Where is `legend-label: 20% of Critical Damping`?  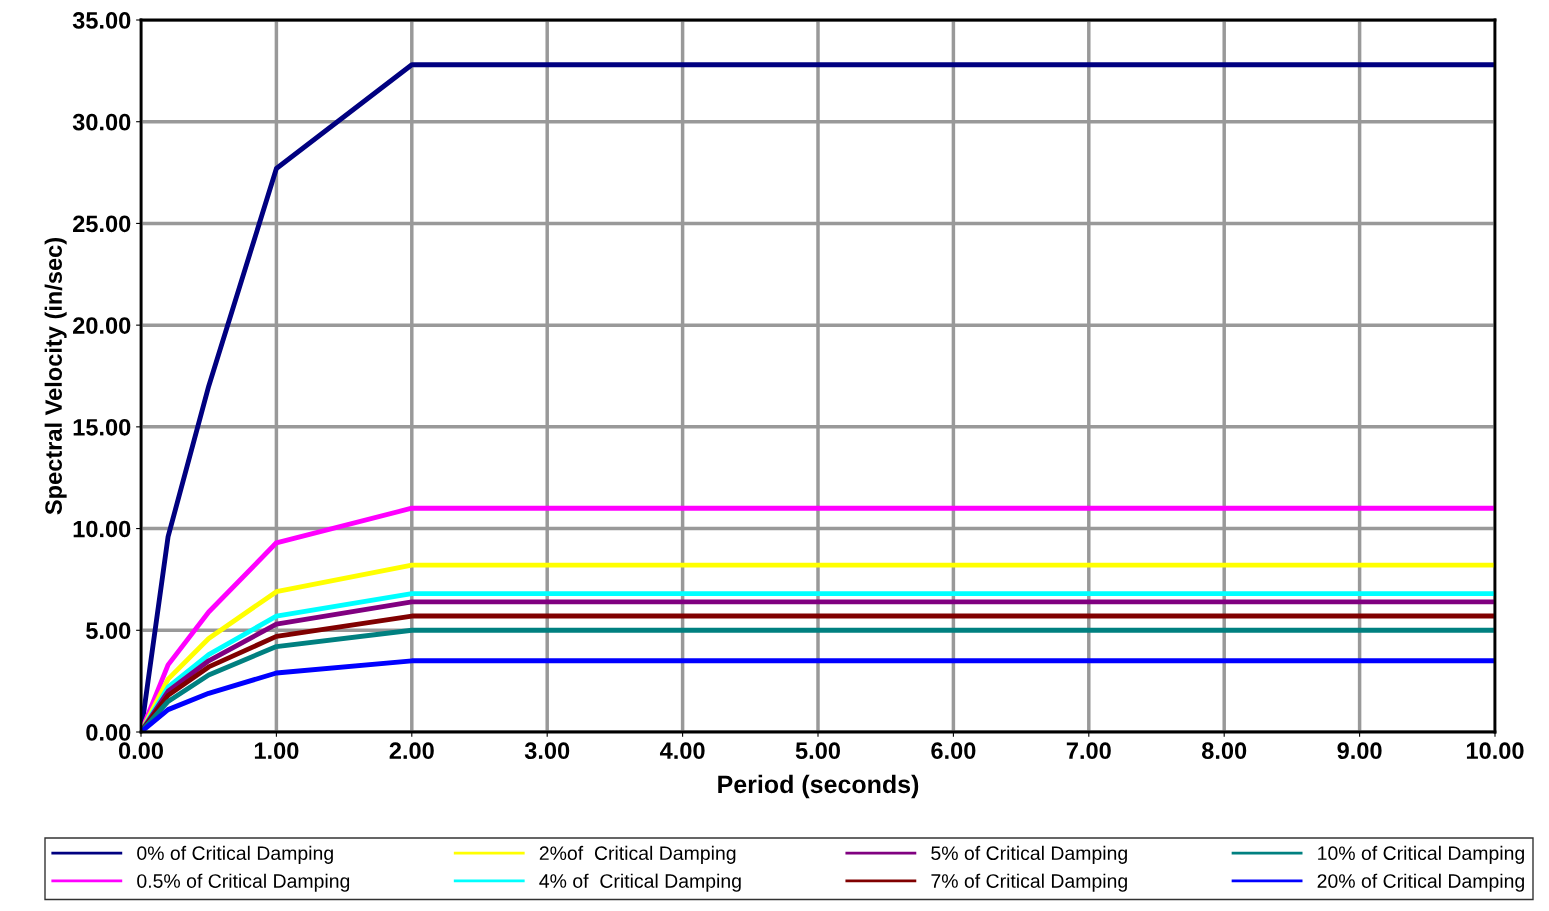 legend-label: 20% of Critical Damping is located at coordinates (1420, 882).